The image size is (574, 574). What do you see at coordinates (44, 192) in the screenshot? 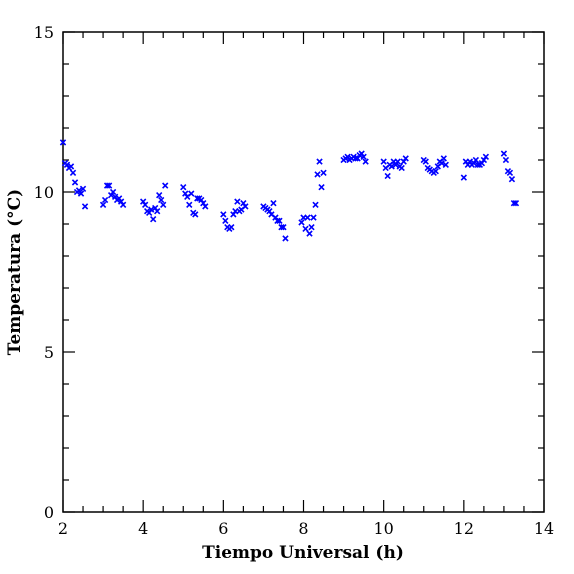
I see `y-tick-label: 10` at bounding box center [44, 192].